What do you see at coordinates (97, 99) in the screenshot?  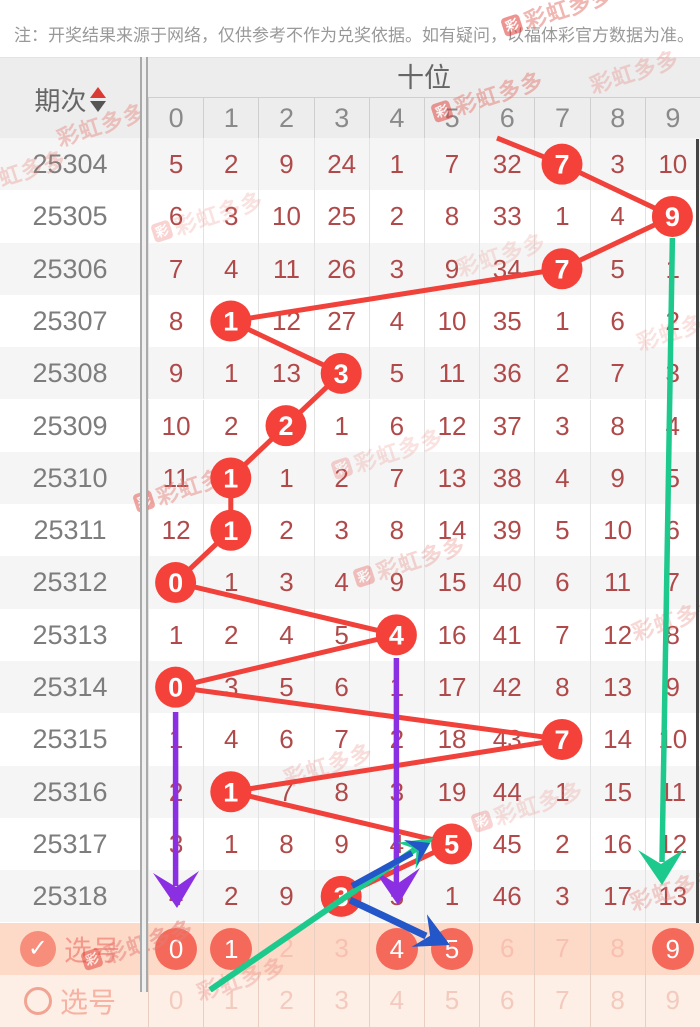 I see `sort-control` at bounding box center [97, 99].